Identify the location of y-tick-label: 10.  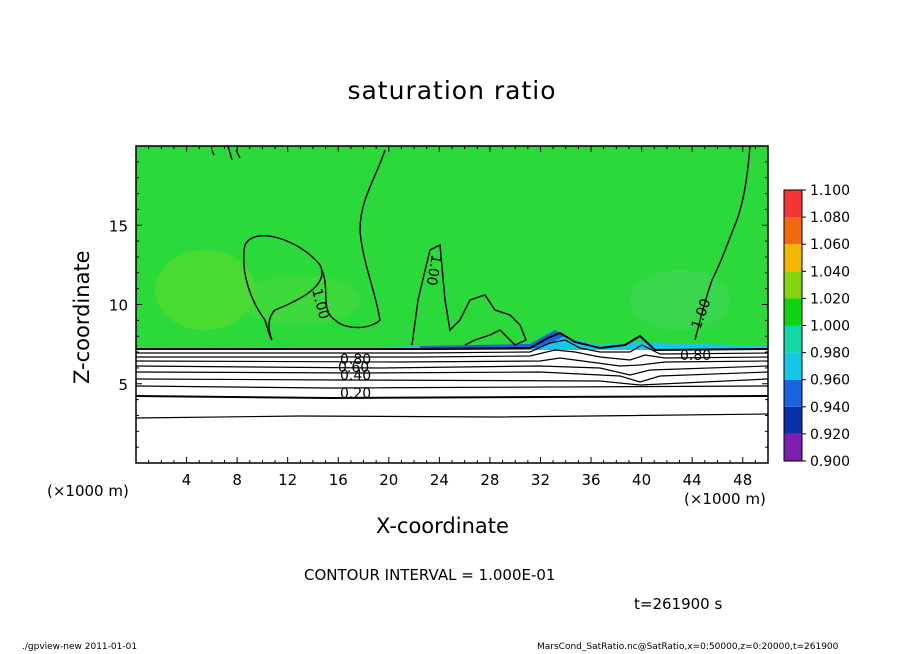
(118, 306).